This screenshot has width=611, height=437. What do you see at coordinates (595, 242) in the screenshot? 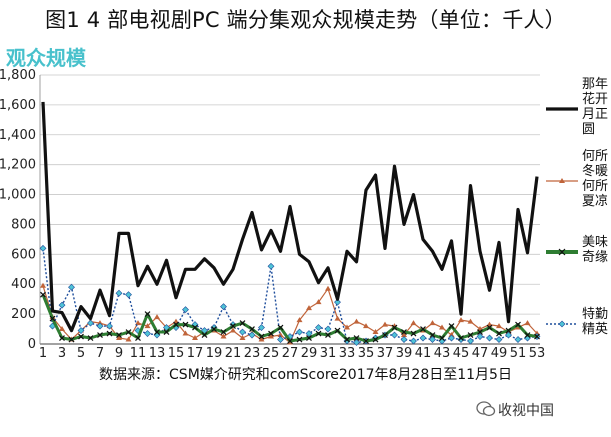
I see `legend-label: 美味` at bounding box center [595, 242].